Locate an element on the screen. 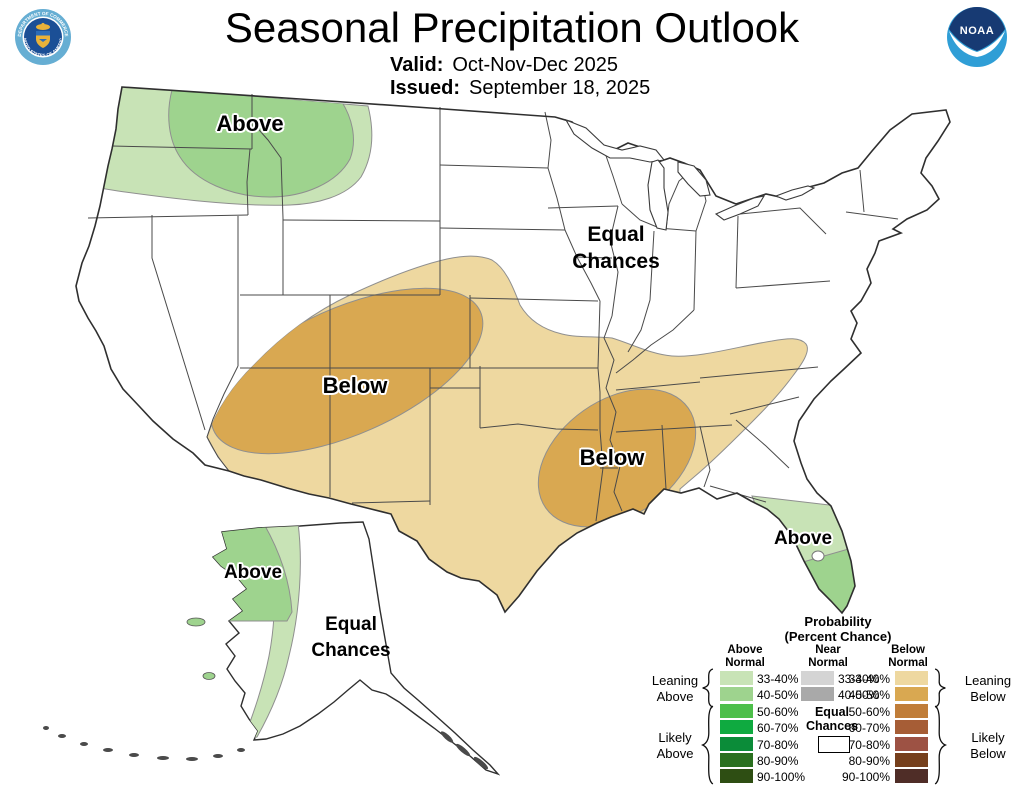  pct-near-33-40: 33-40% is located at coordinates (859, 679).